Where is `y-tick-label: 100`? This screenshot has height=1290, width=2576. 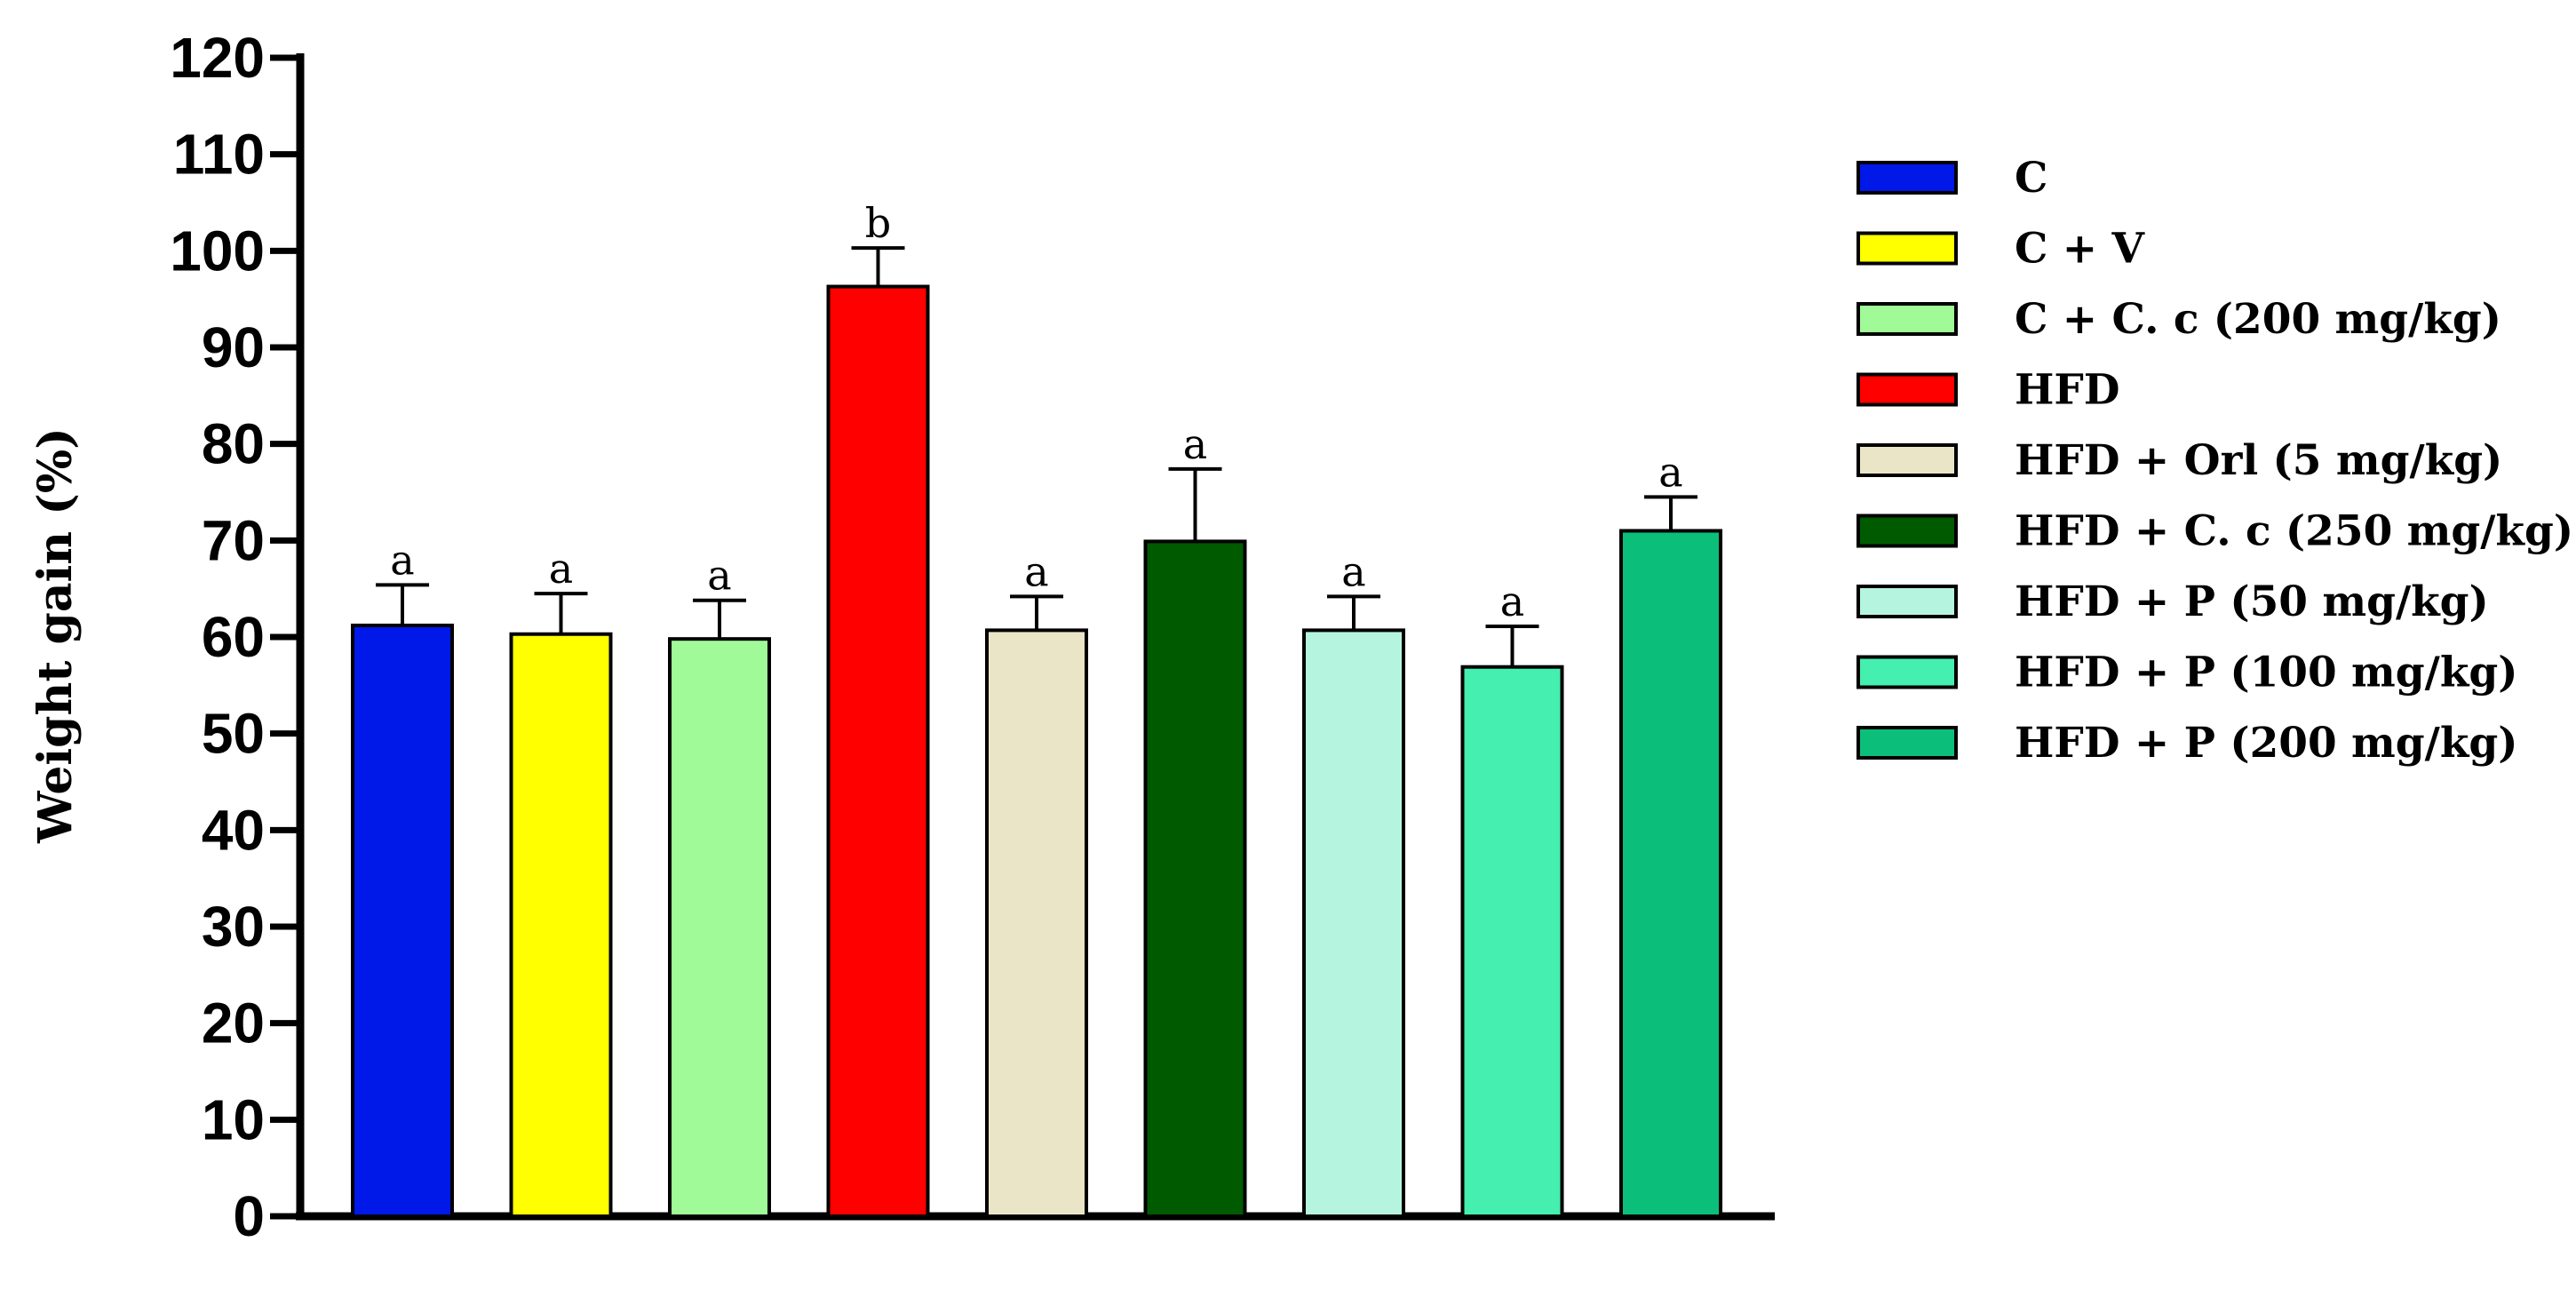
y-tick-label: 100 is located at coordinates (217, 251).